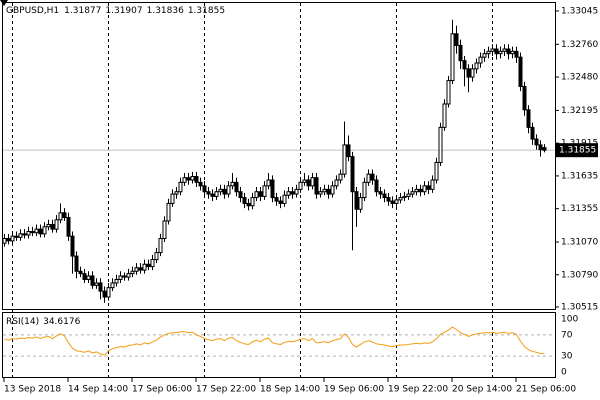 The height and width of the screenshot is (400, 600). I want to click on x-tick-label: 19 Sep 22:00, so click(418, 390).